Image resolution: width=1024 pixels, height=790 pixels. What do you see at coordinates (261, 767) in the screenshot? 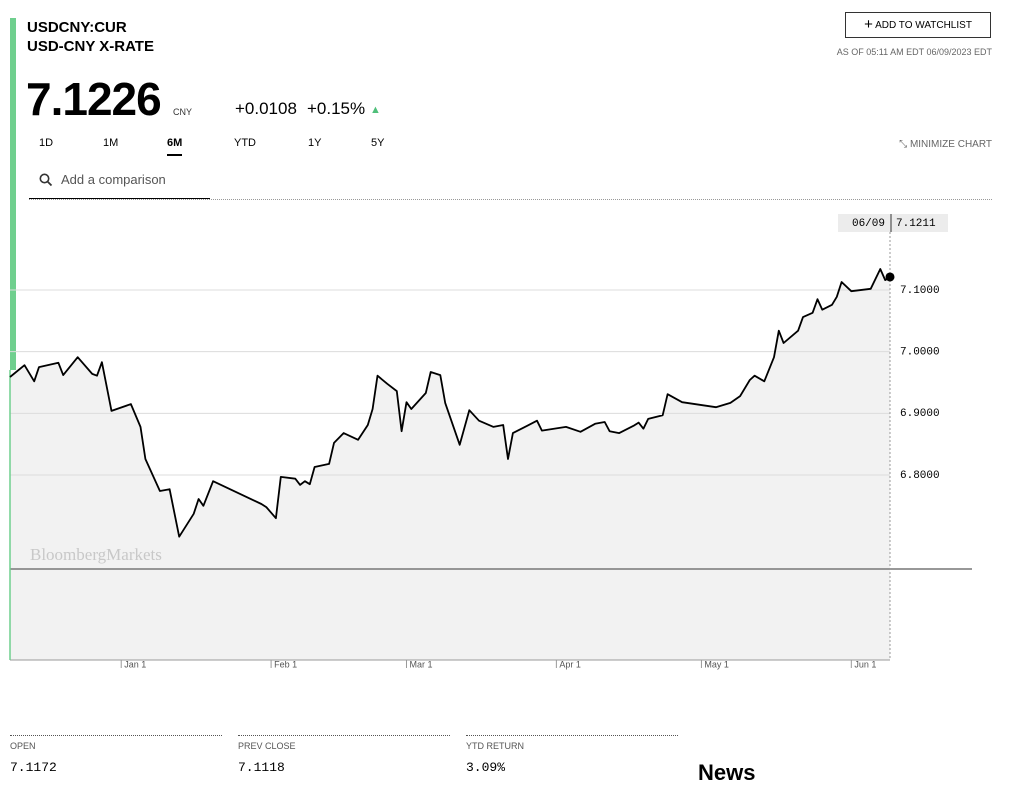
I see `stat-value: 7.1118` at bounding box center [261, 767].